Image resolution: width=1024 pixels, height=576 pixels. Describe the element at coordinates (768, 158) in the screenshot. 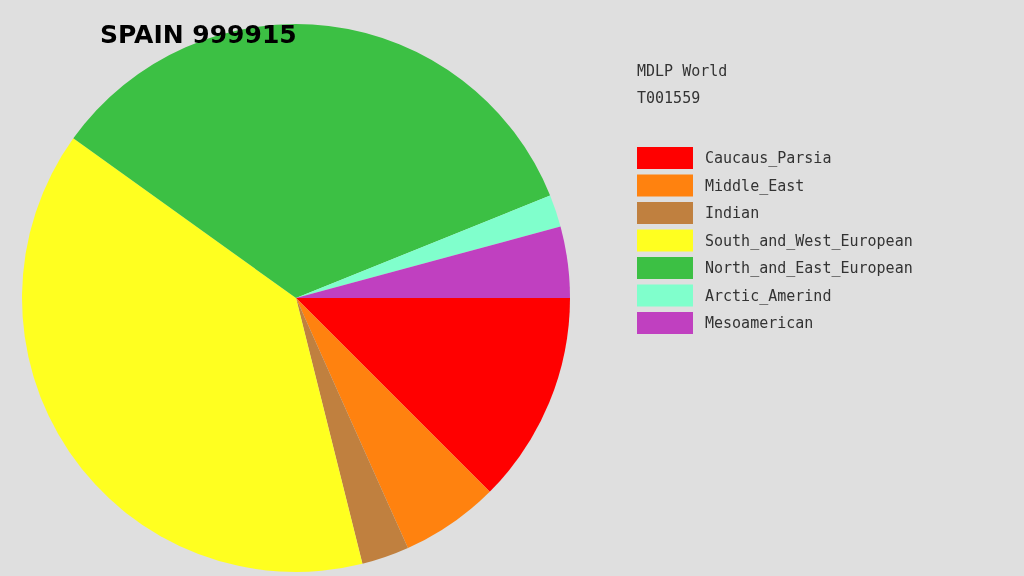

I see `legend-label: Caucaus_Parsia` at that location.